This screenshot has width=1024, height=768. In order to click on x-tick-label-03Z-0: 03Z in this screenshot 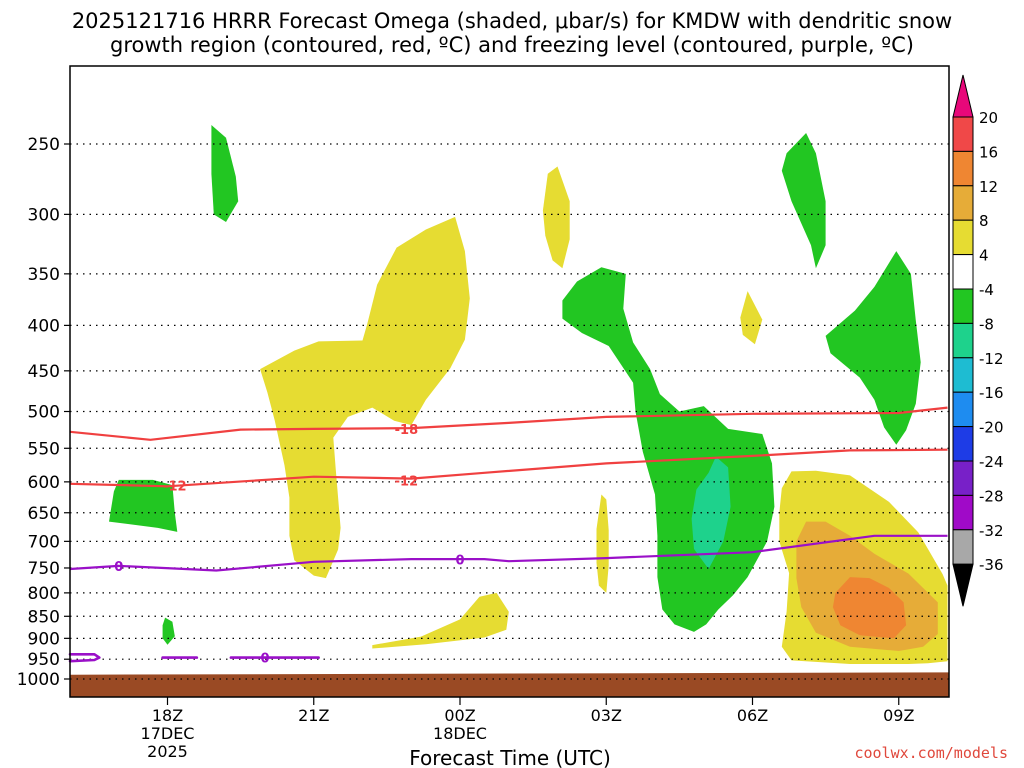, I will do `click(606, 715)`.